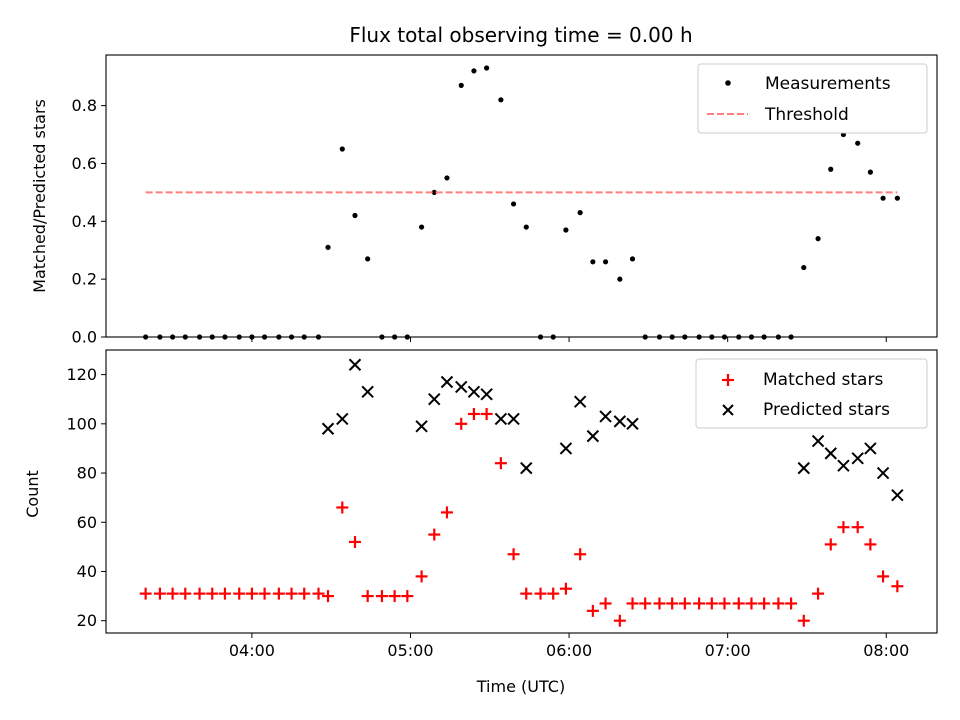 The height and width of the screenshot is (720, 960). Describe the element at coordinates (728, 650) in the screenshot. I see `x-tick-label: 07:00` at that location.